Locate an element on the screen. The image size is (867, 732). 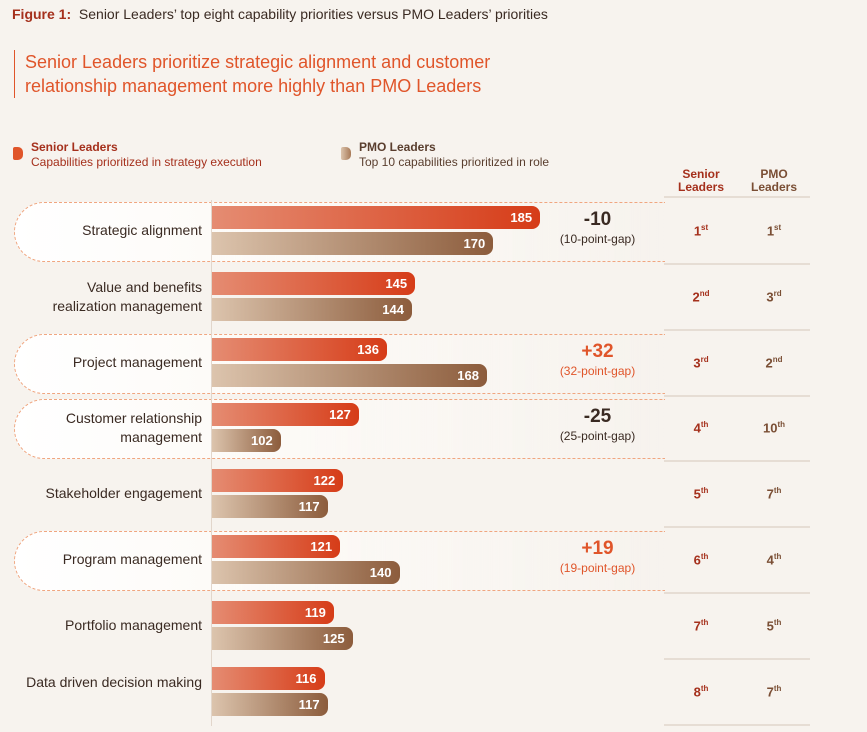
pmo-bar: 140 is located at coordinates (306, 572).